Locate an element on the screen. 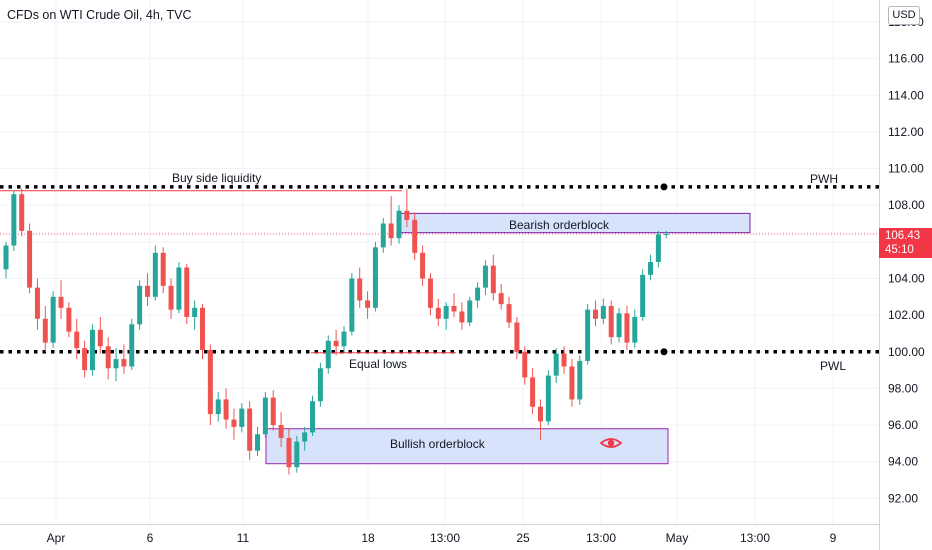  eye-icon is located at coordinates (611, 443).